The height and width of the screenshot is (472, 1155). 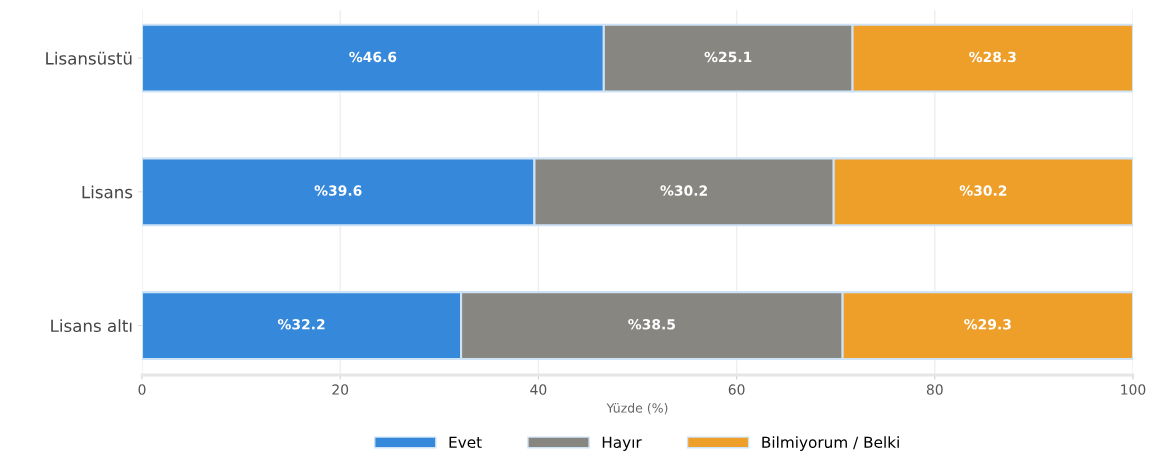 I want to click on x-tick-label: 60, so click(x=736, y=389).